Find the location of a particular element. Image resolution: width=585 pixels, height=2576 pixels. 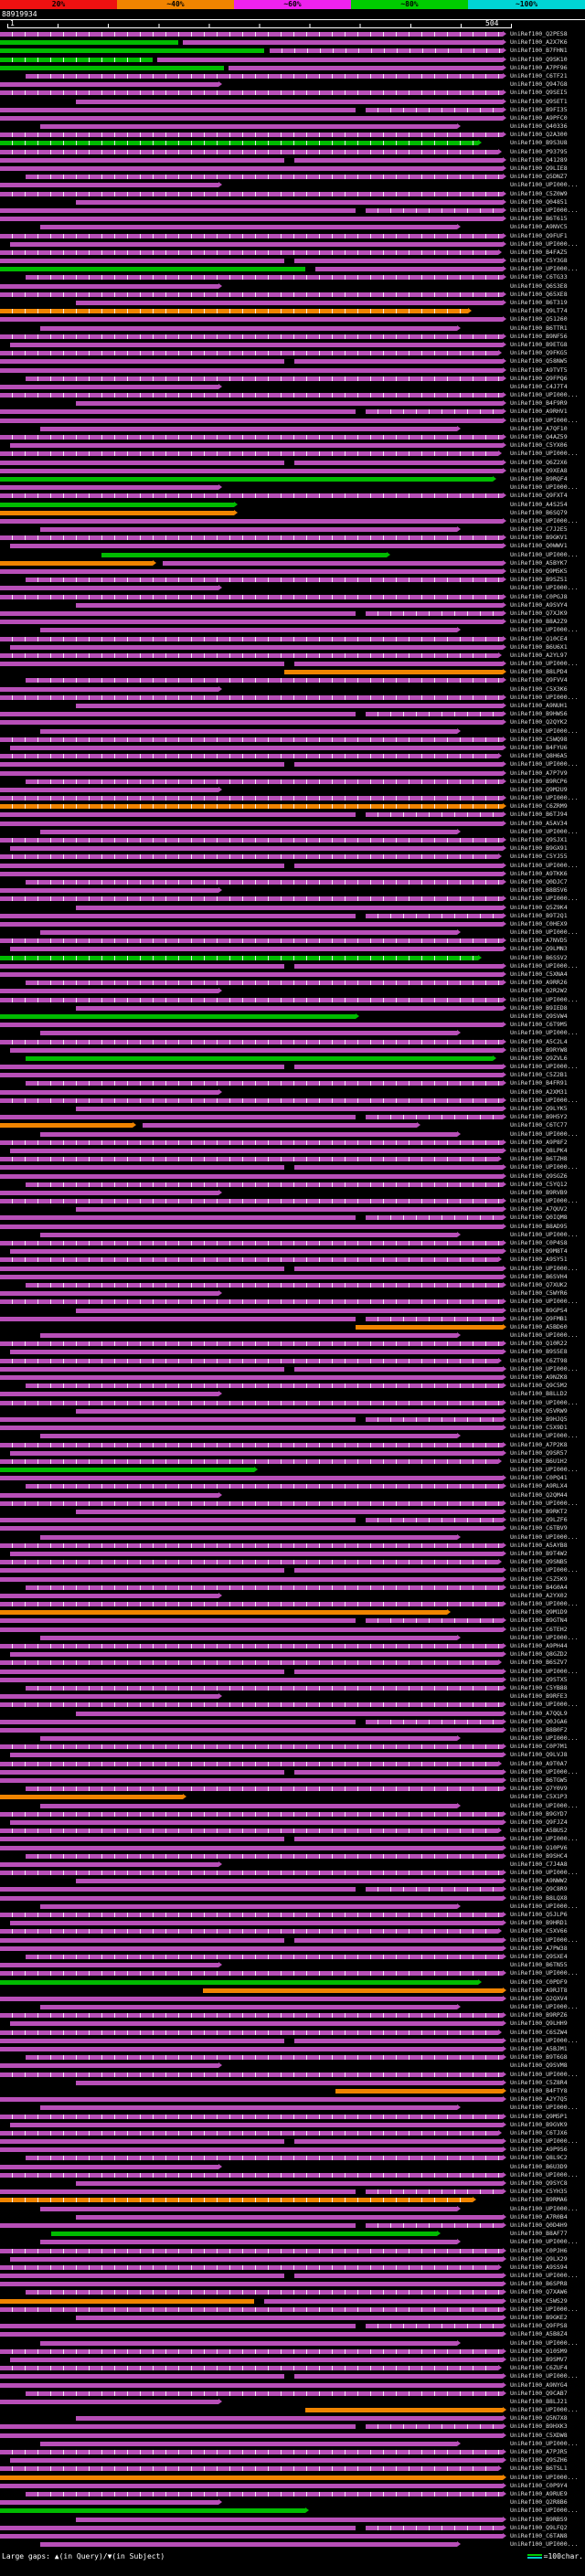

hit-label: UniRef100_B7FHN1 is located at coordinates (539, 51).